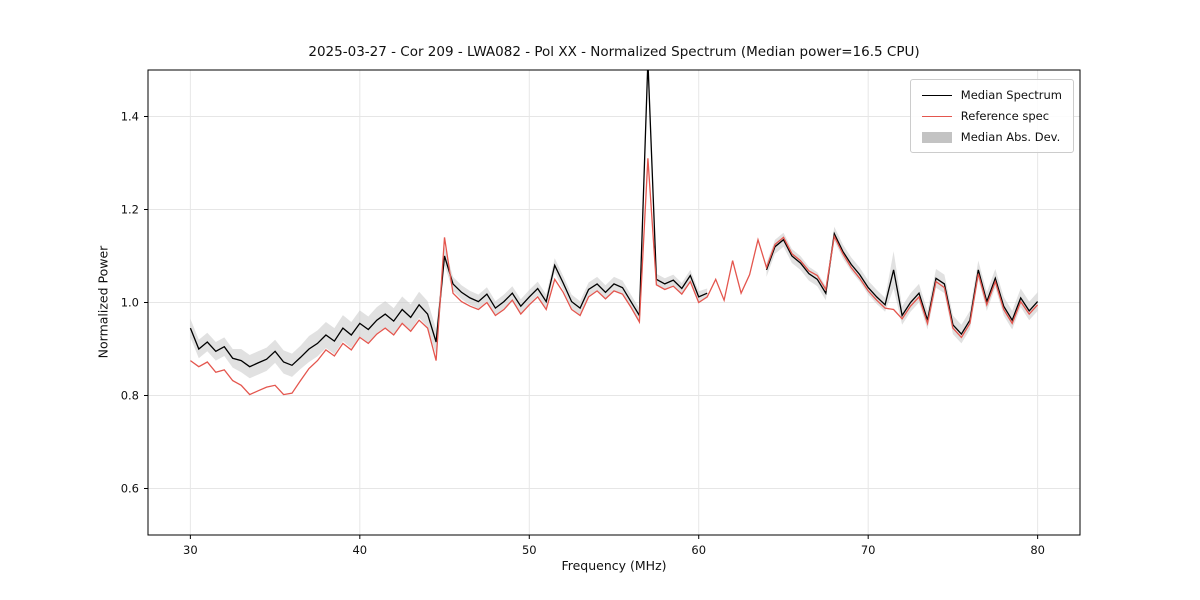 The image size is (1200, 600). What do you see at coordinates (936, 95) in the screenshot?
I see `median-line-swatch` at bounding box center [936, 95].